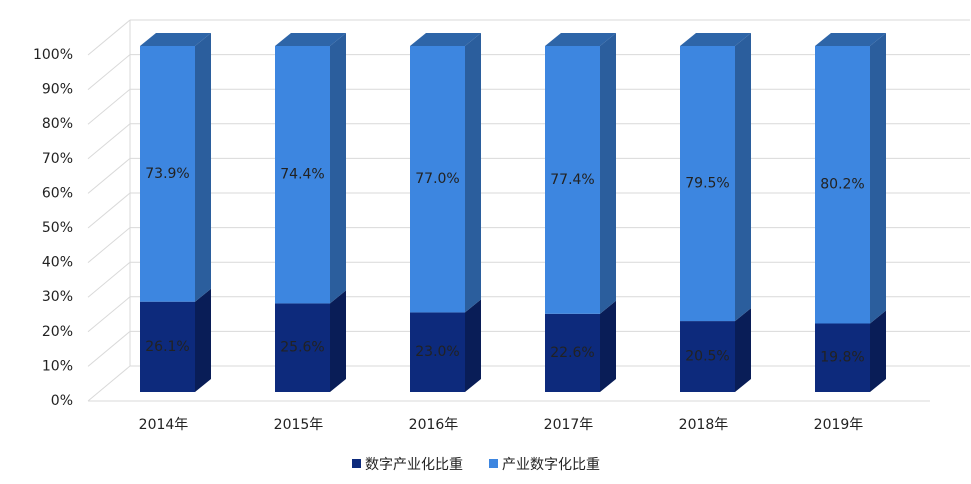 This screenshot has height=484, width=971. Describe the element at coordinates (551, 465) in the screenshot. I see `legend-label: 产业数字化比重` at that location.